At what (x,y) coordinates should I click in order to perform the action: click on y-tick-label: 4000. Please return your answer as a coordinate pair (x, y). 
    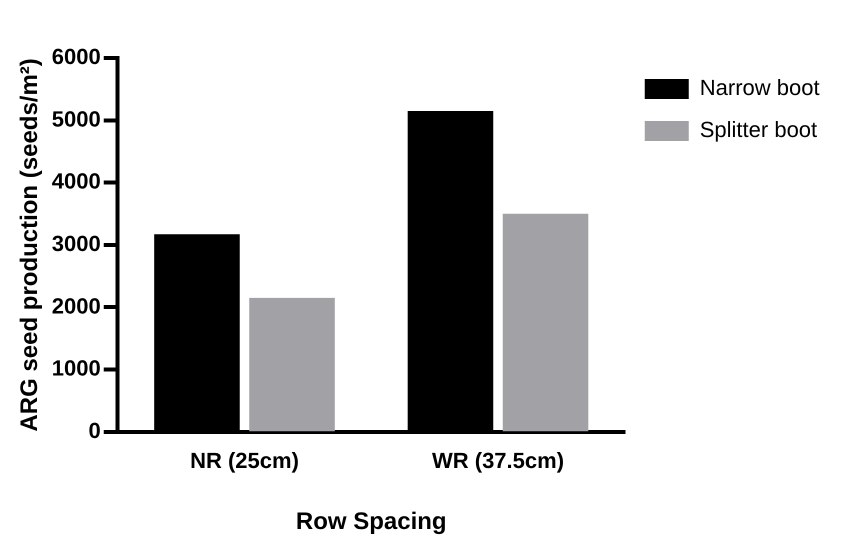
    Looking at the image, I should click on (76, 181).